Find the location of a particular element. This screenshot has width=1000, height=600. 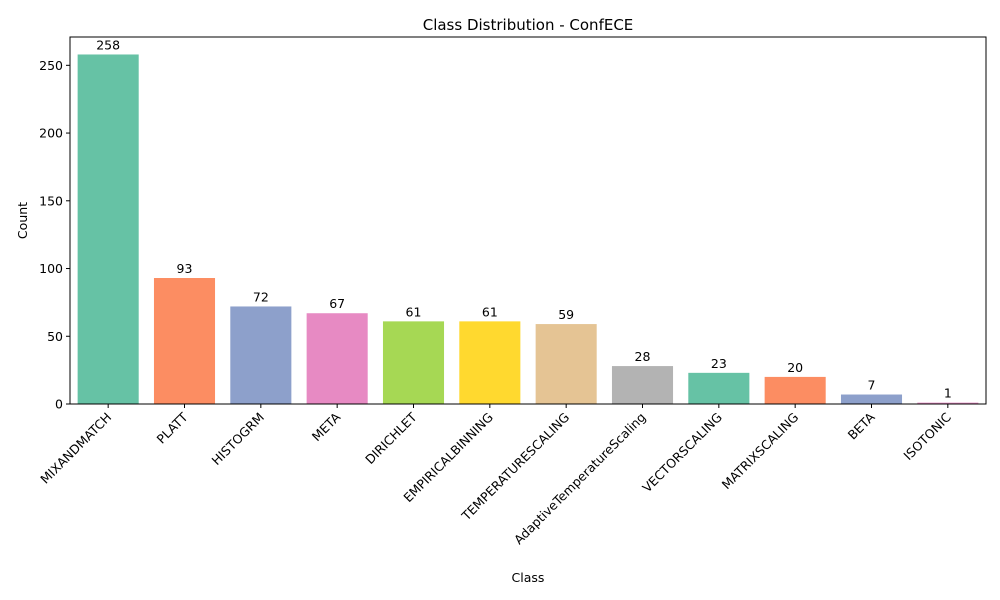

data-label-histogrm: 72 is located at coordinates (261, 296).